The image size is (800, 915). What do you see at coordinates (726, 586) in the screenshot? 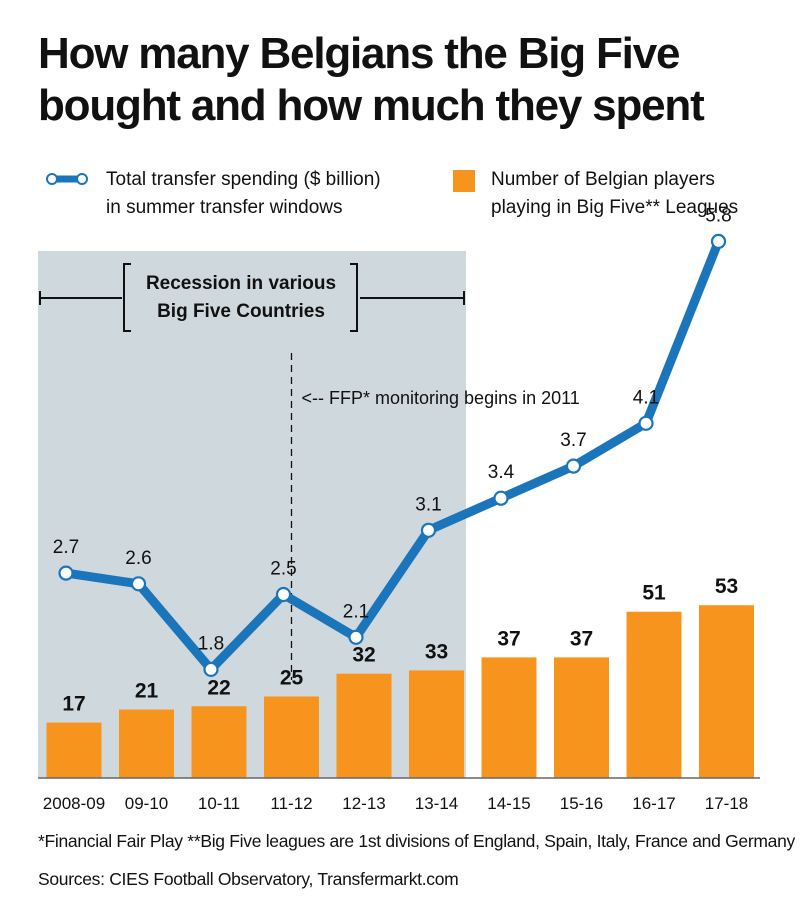
I see `bar-label-17-18: 53` at bounding box center [726, 586].